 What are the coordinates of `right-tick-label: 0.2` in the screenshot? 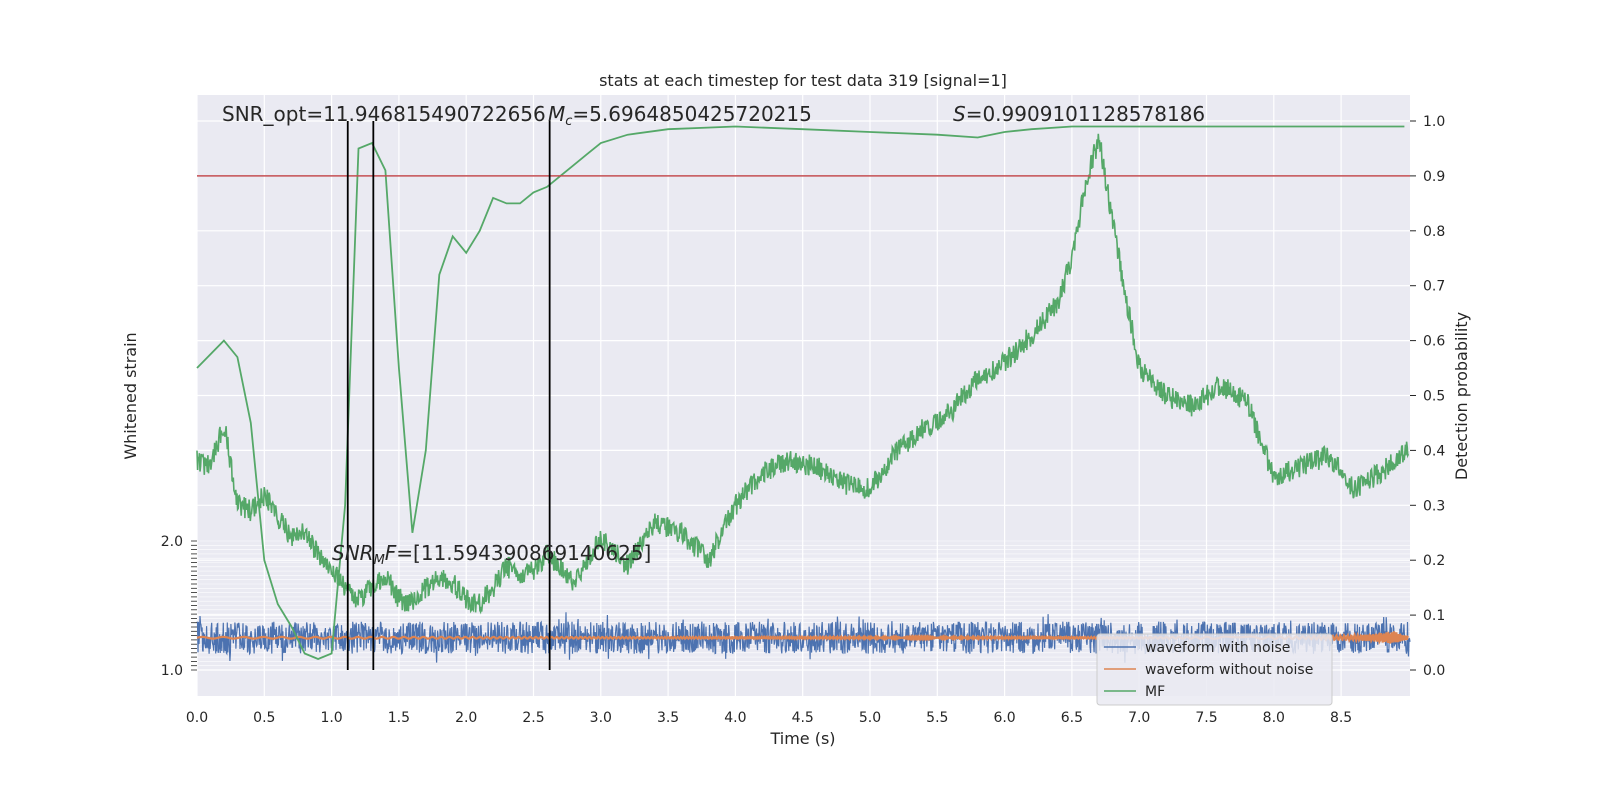 It's located at (1434, 561).